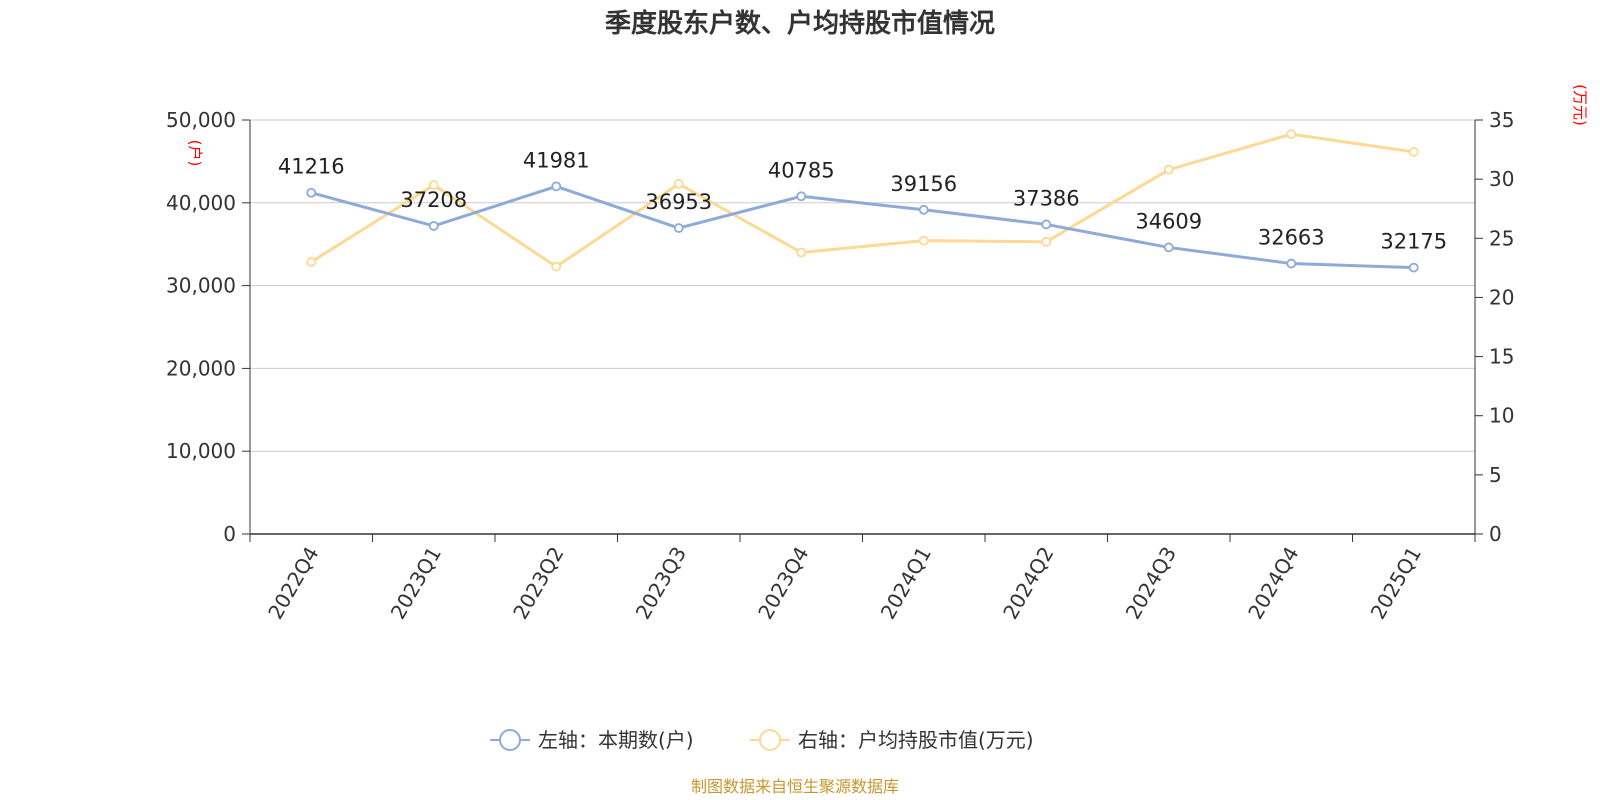  What do you see at coordinates (195, 153) in the screenshot?
I see `left-axis-unit: (户)` at bounding box center [195, 153].